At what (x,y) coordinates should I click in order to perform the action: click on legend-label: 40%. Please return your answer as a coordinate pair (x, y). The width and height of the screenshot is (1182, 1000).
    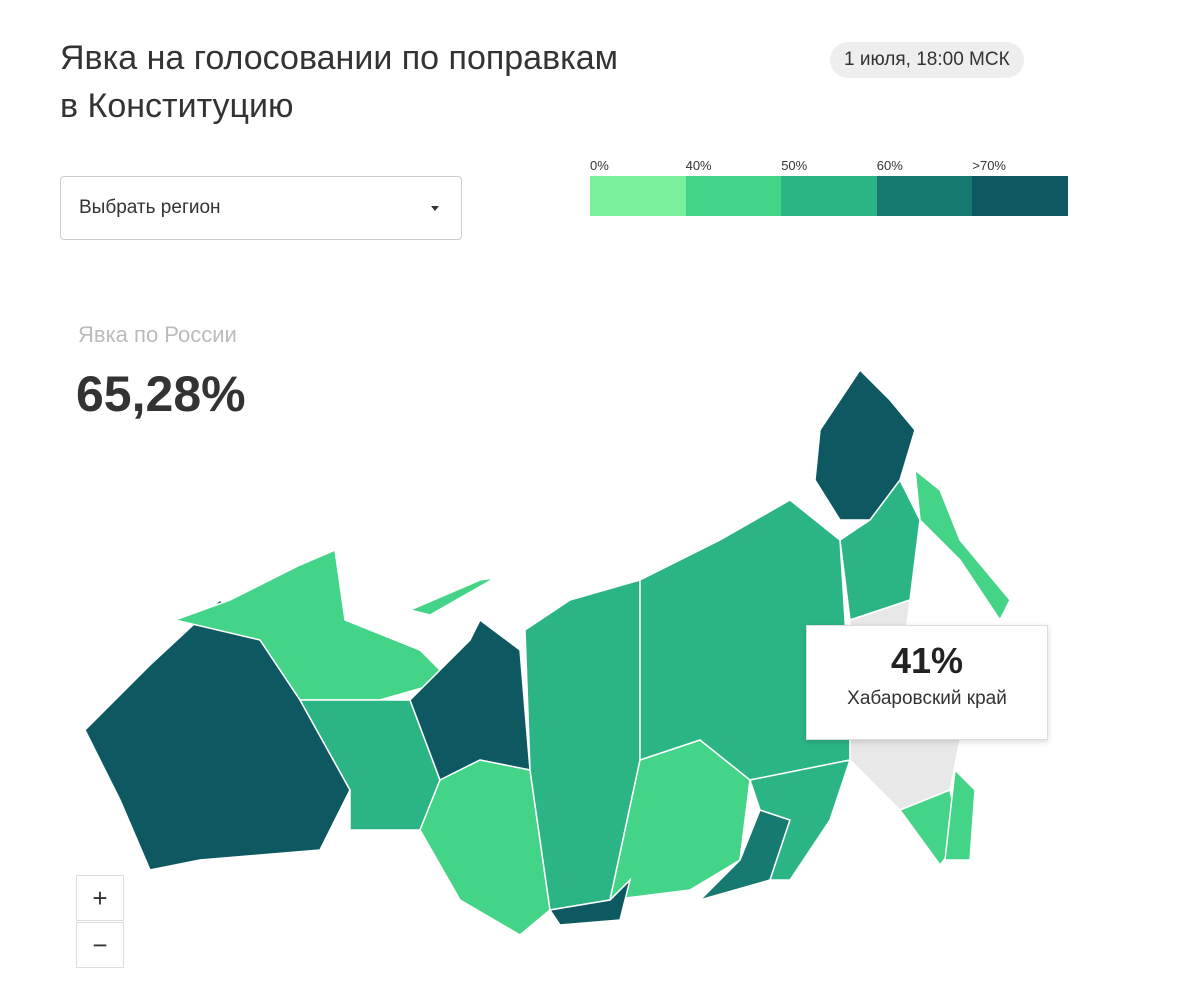
    Looking at the image, I should click on (698, 165).